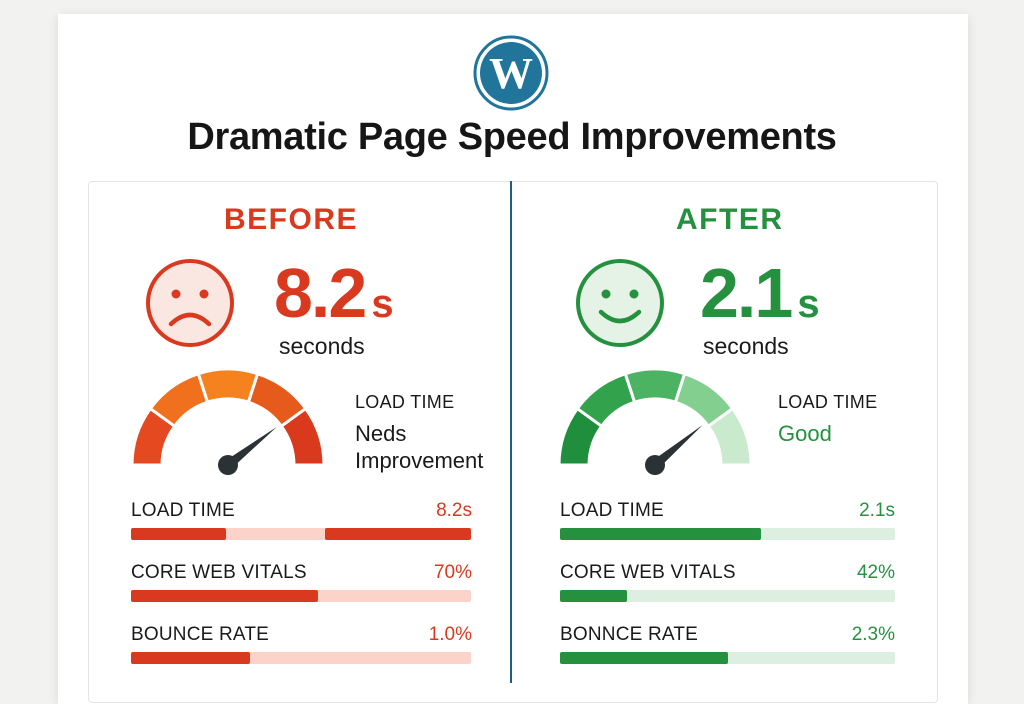 The image size is (1024, 704). Describe the element at coordinates (190, 303) in the screenshot. I see `sad-face-icon` at that location.